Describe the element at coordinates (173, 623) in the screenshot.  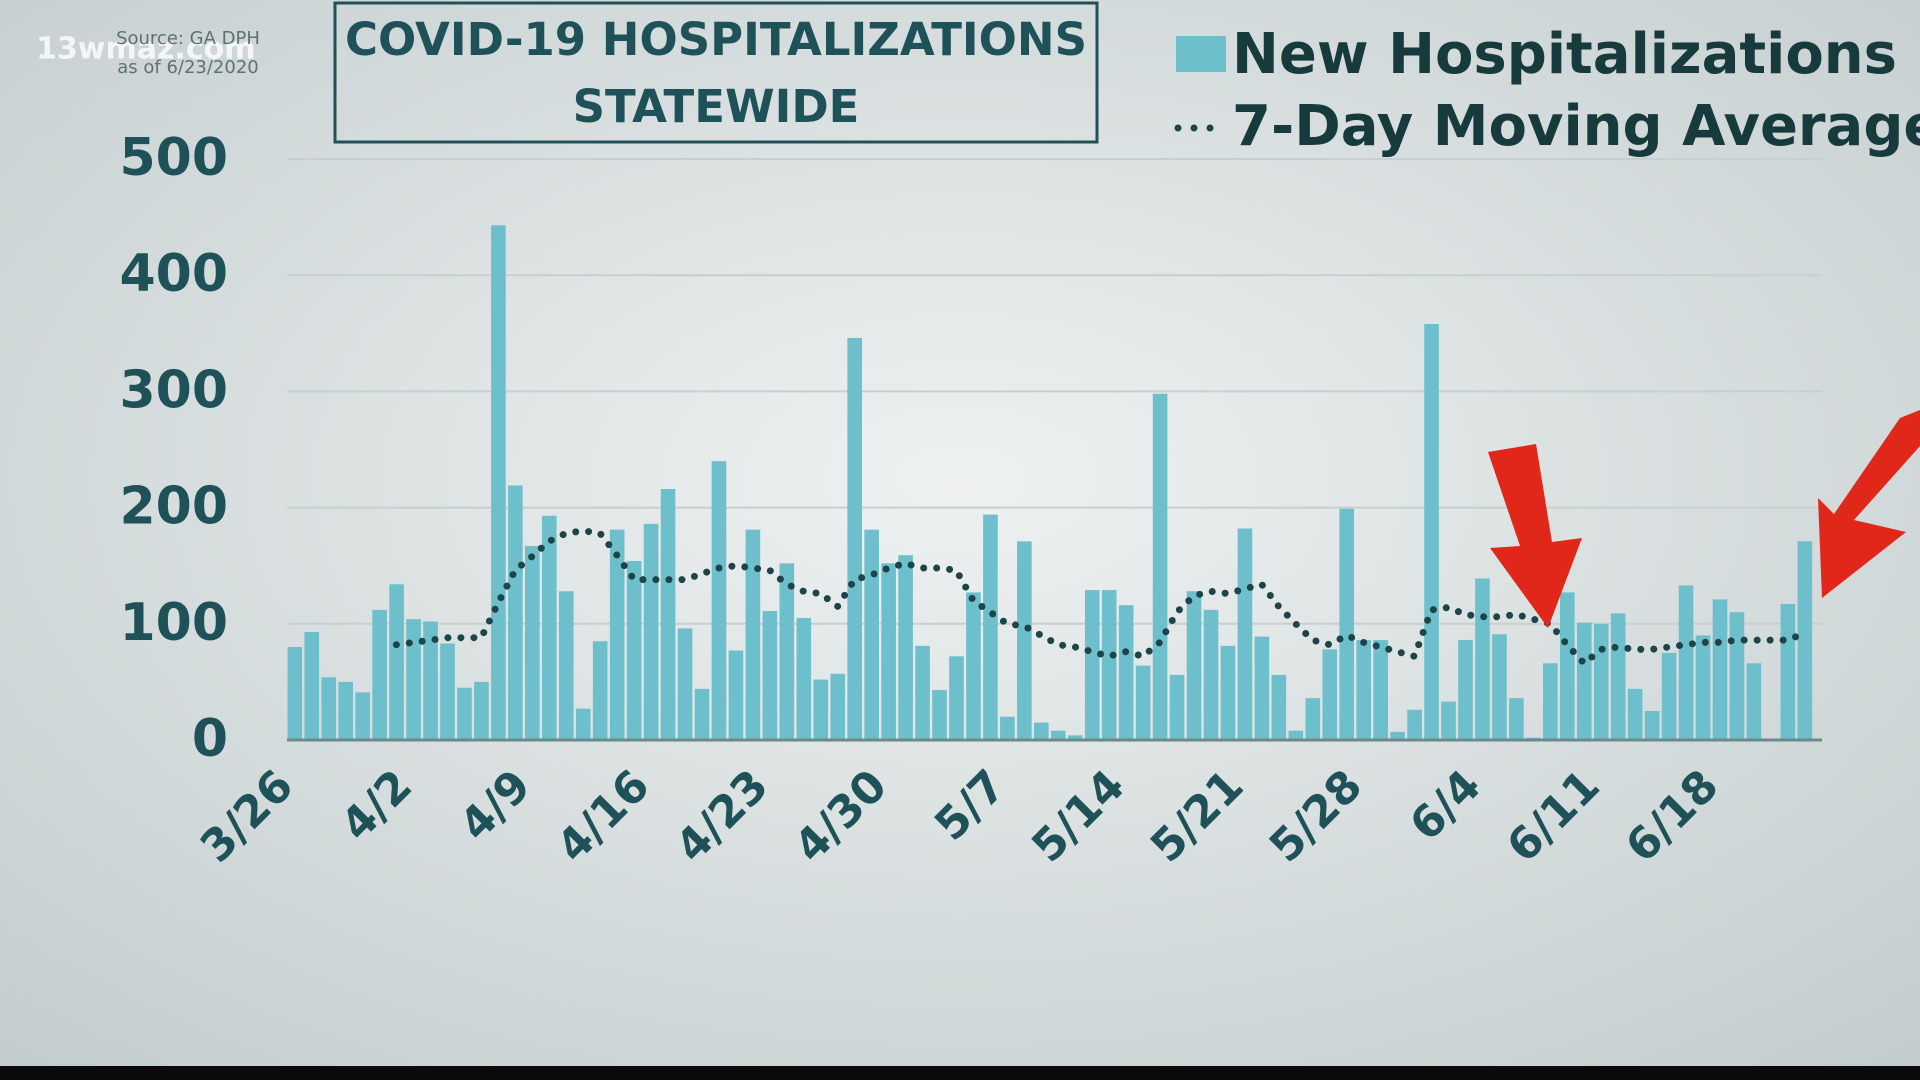
I see `y-tick-label: 100` at that location.